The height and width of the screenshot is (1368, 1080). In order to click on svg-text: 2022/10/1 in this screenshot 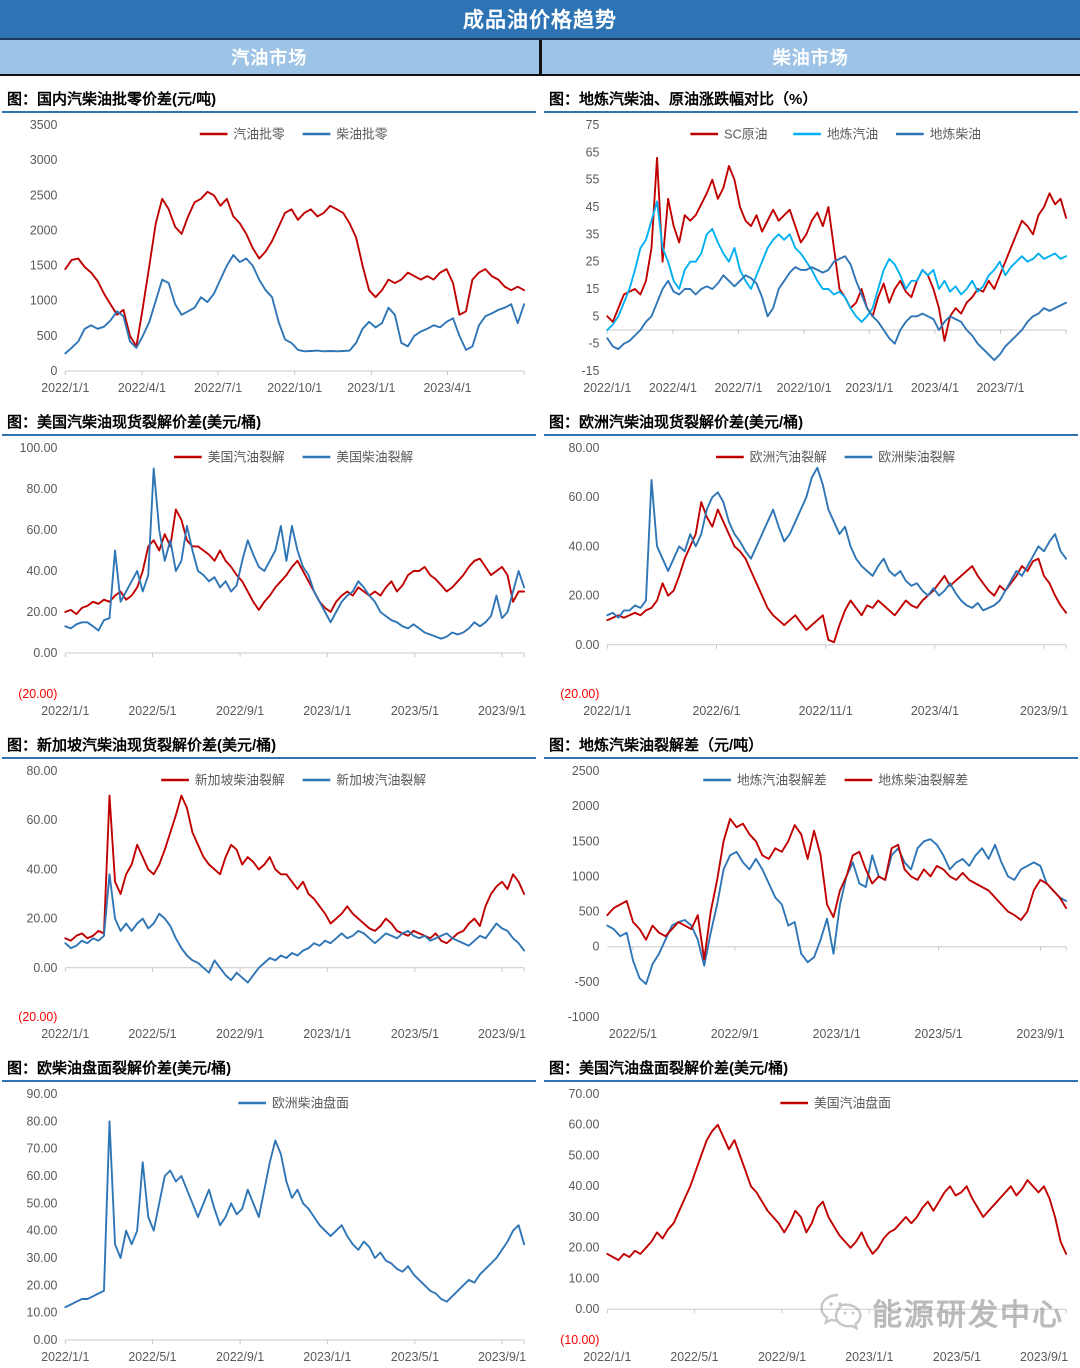, I will do `click(804, 388)`.